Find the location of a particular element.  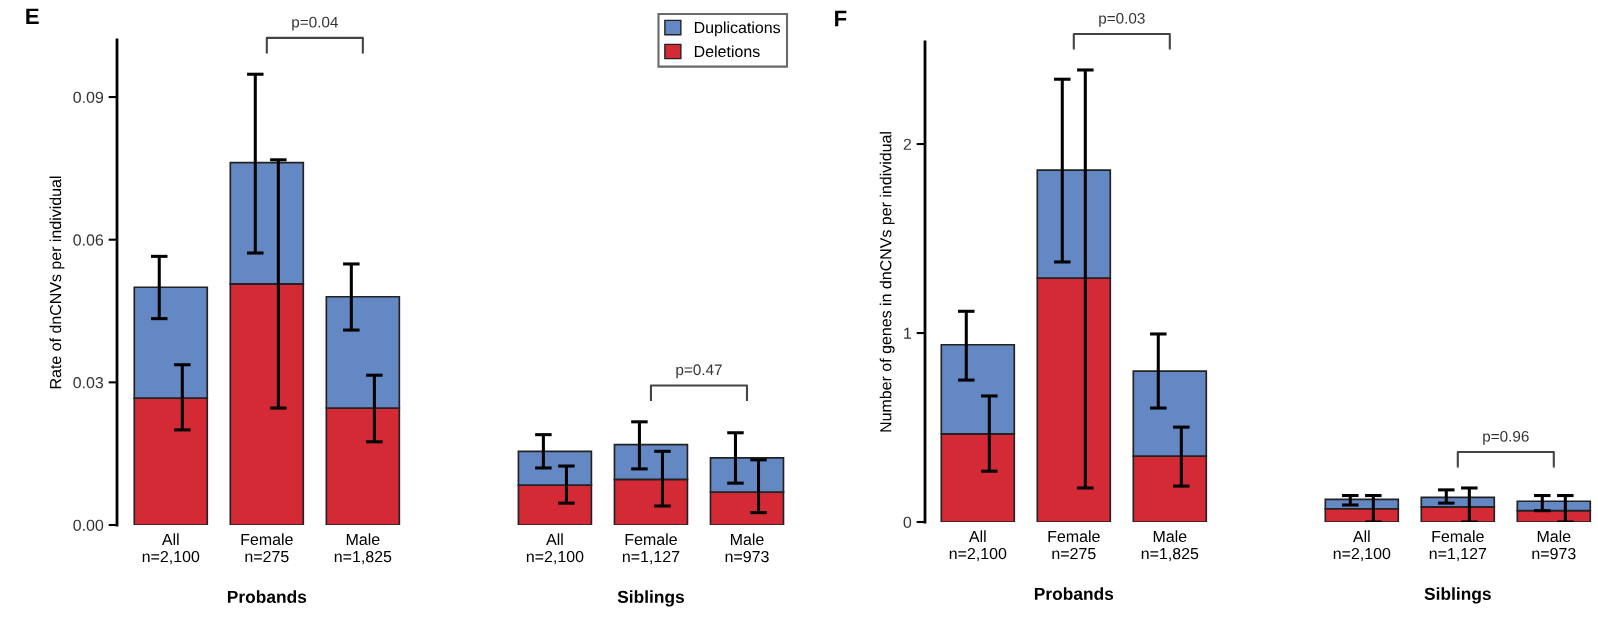

y-tick-label: 1 is located at coordinates (908, 333).